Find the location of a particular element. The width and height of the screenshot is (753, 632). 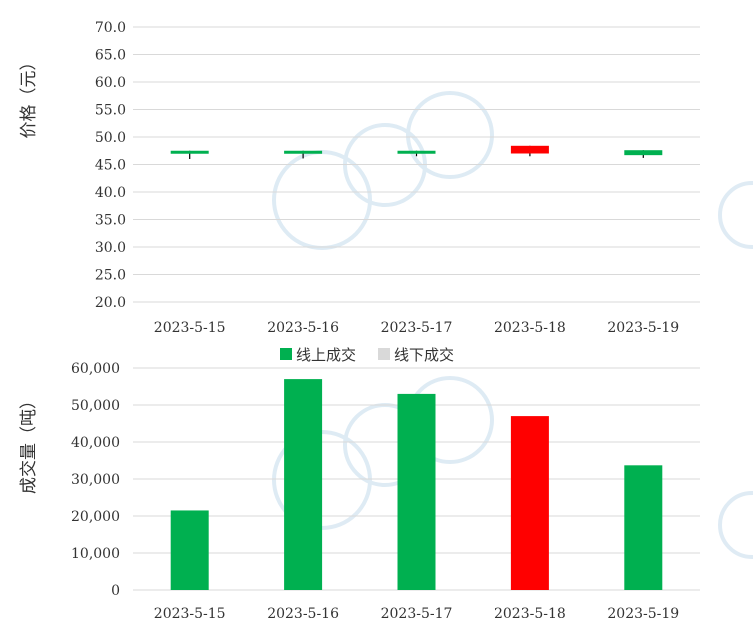

price-y-tick: 60.0 is located at coordinates (110, 83).